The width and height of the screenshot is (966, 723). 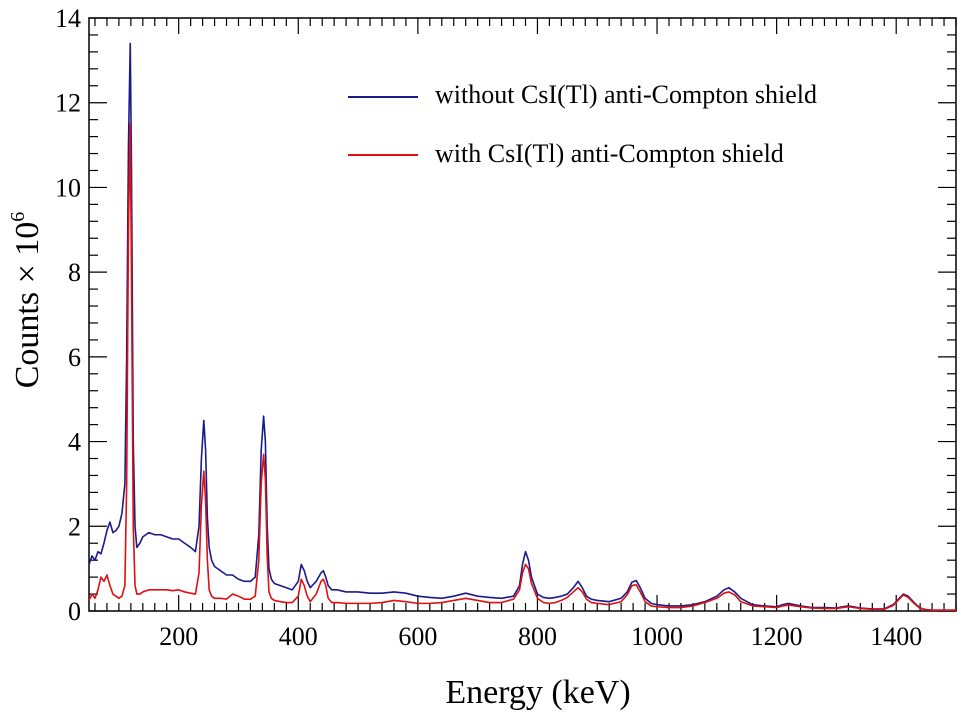 I want to click on y-tick-label: 10, so click(x=68, y=187).